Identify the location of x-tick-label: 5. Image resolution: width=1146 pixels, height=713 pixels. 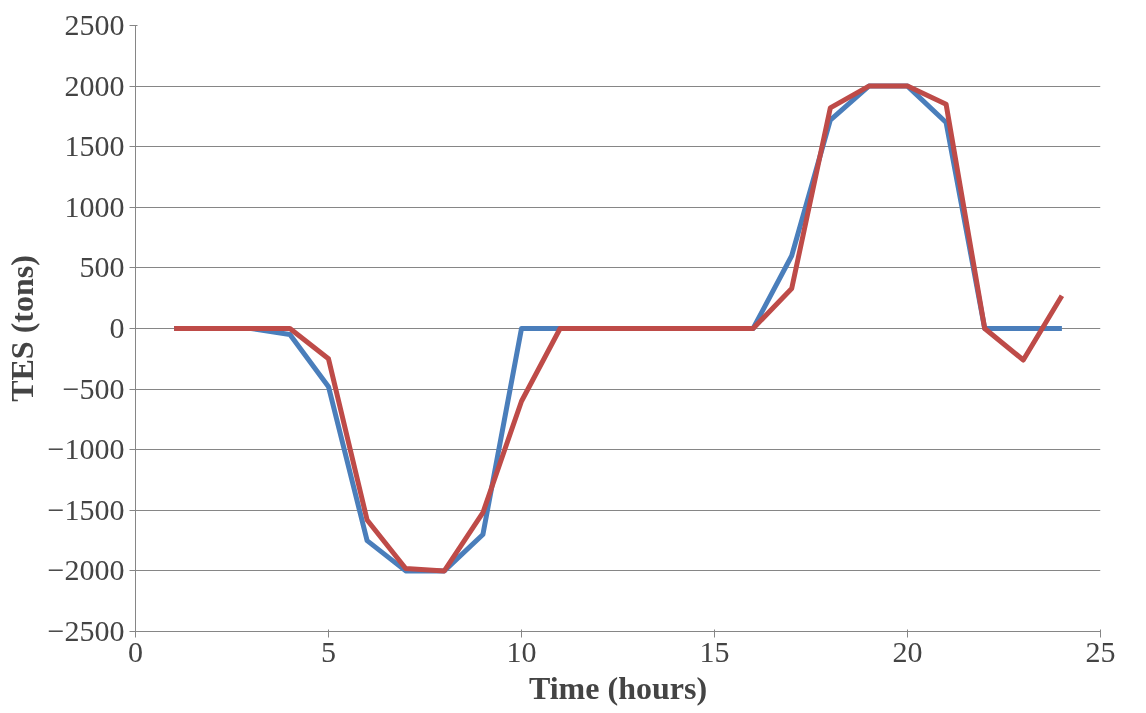
(328, 651).